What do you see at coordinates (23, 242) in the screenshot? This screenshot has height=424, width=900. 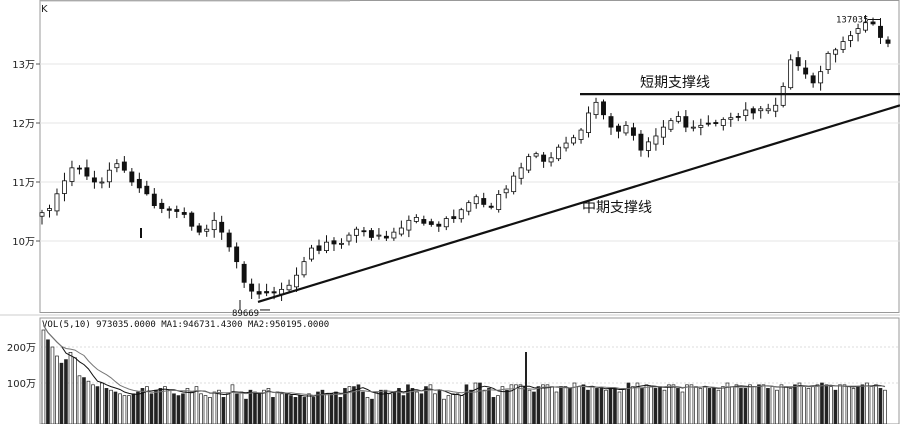 I see `price-tick-label: 10万` at bounding box center [23, 242].